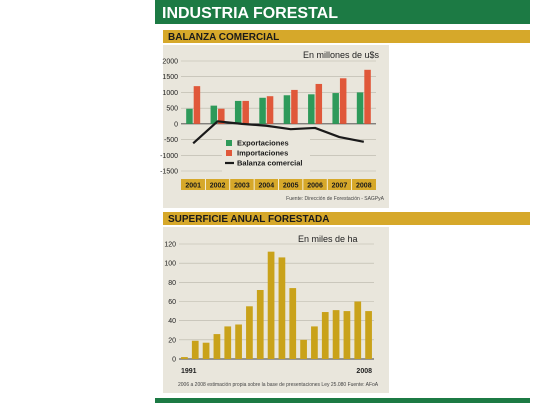 The height and width of the screenshot is (405, 540). What do you see at coordinates (170, 62) in the screenshot?
I see `y-tick-label: 2000` at bounding box center [170, 62].